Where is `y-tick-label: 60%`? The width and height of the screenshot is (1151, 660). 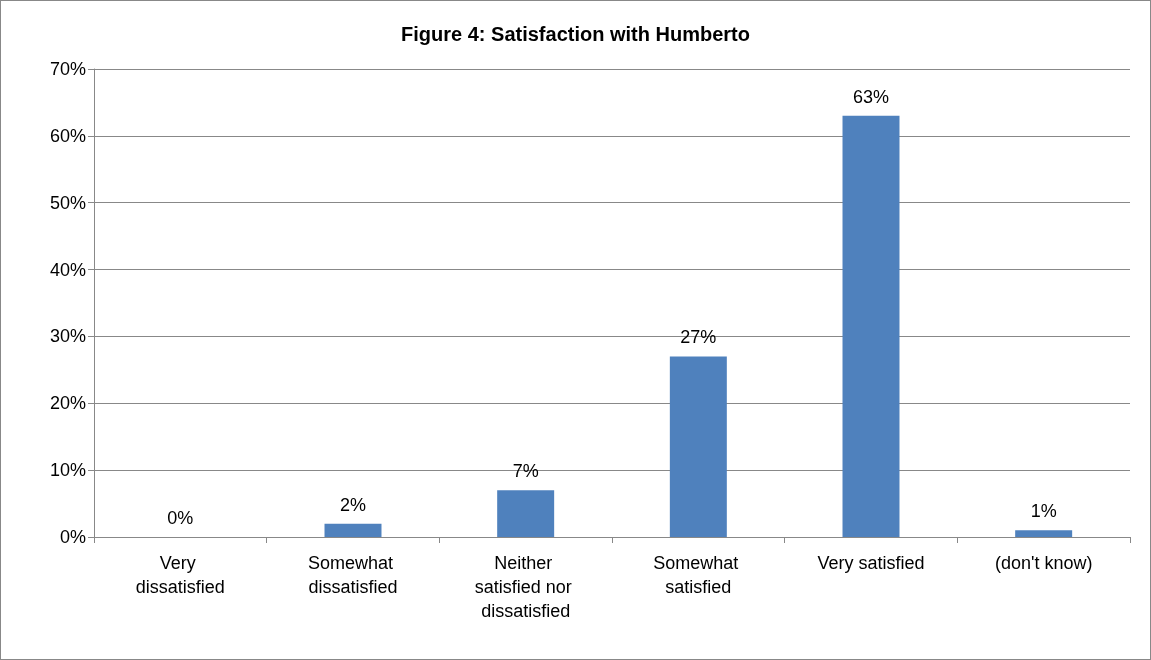
y-tick-label: 60% is located at coordinates (67, 135).